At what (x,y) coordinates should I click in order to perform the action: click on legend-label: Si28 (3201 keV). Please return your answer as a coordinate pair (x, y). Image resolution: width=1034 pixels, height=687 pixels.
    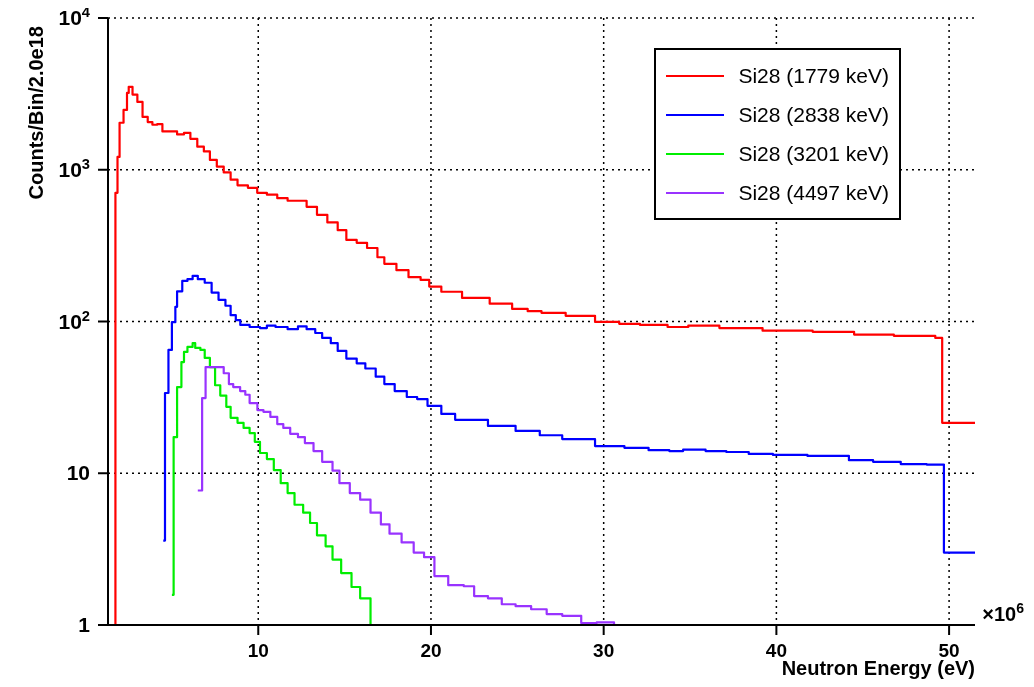
    Looking at the image, I should click on (813, 153).